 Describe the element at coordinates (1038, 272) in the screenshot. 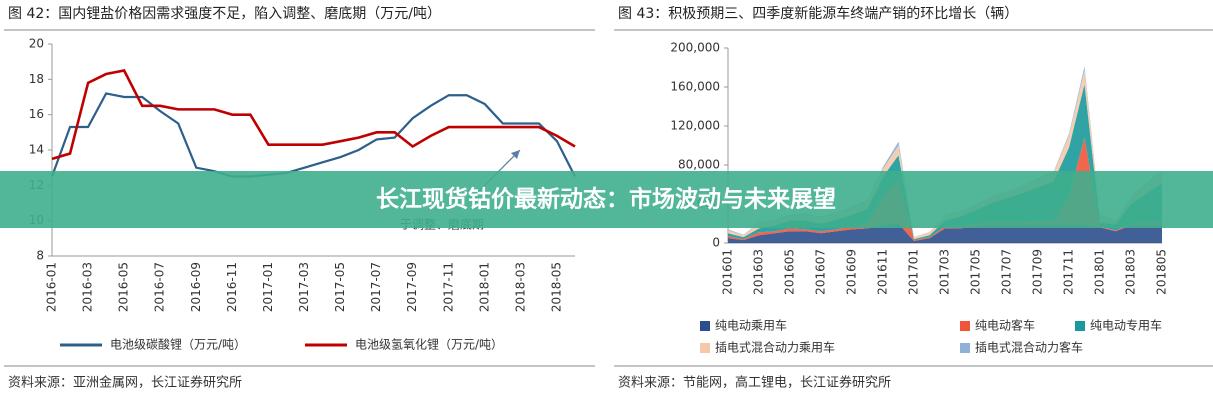

I see `x-tick-label: 201709` at that location.